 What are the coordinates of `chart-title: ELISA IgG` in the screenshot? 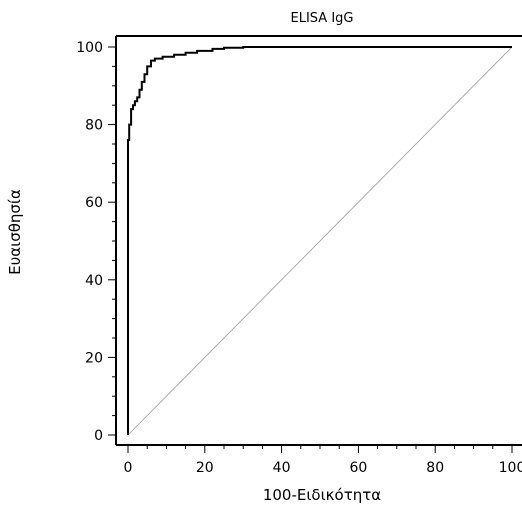 It's located at (322, 18).